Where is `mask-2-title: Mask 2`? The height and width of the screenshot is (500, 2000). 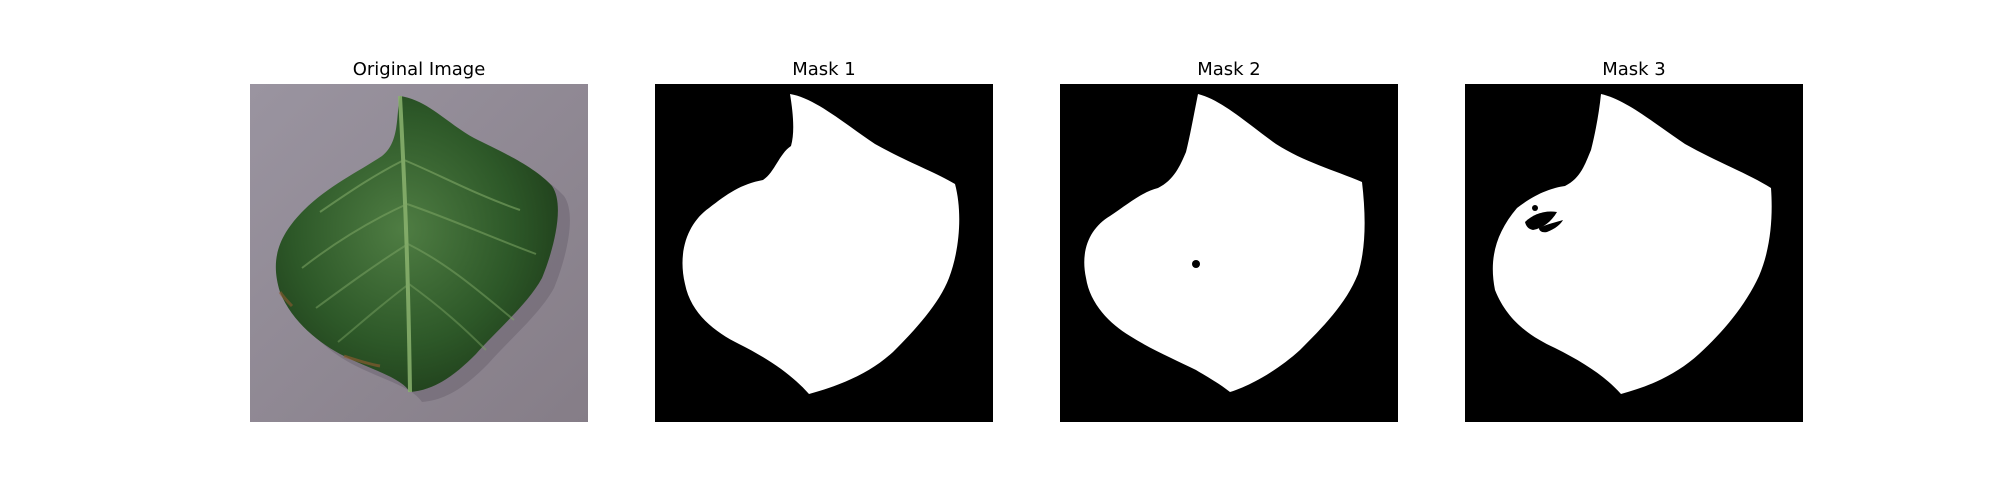
mask-2-title: Mask 2 is located at coordinates (1229, 69).